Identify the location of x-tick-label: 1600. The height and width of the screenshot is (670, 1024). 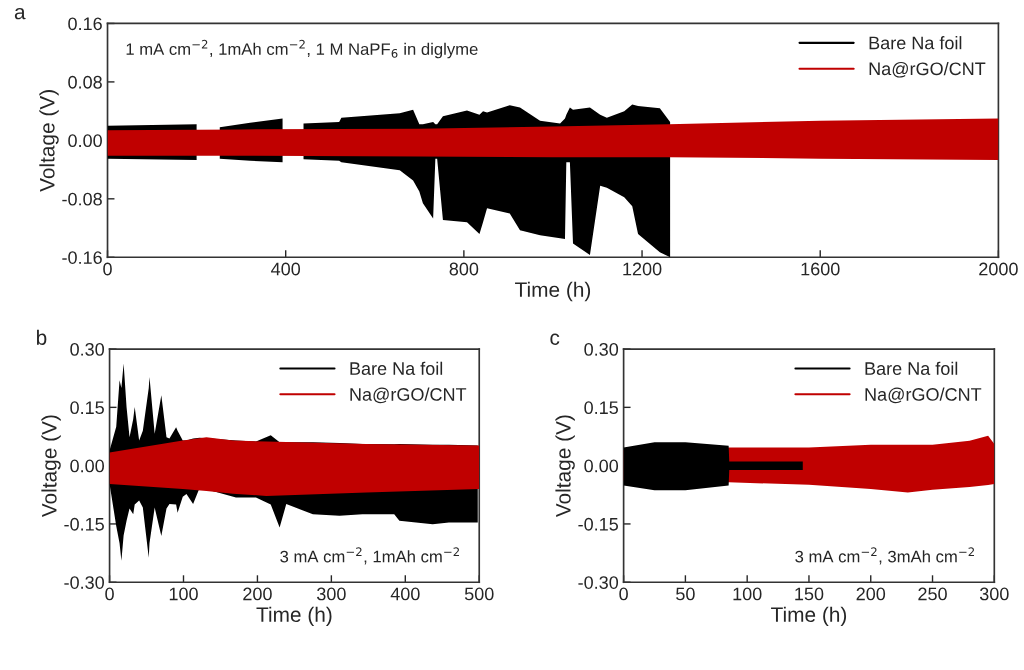
(820, 269).